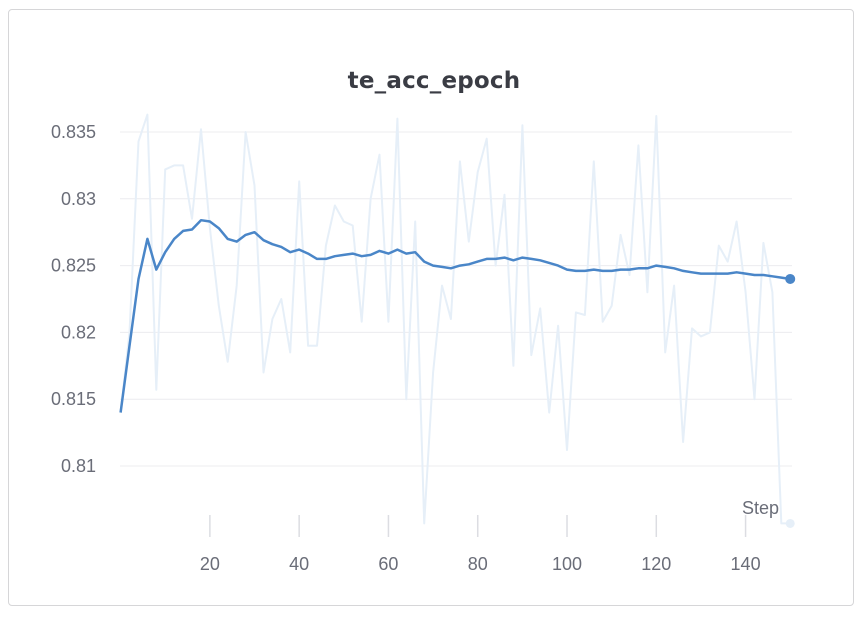  What do you see at coordinates (73, 266) in the screenshot?
I see `y-tick-label: 0.825` at bounding box center [73, 266].